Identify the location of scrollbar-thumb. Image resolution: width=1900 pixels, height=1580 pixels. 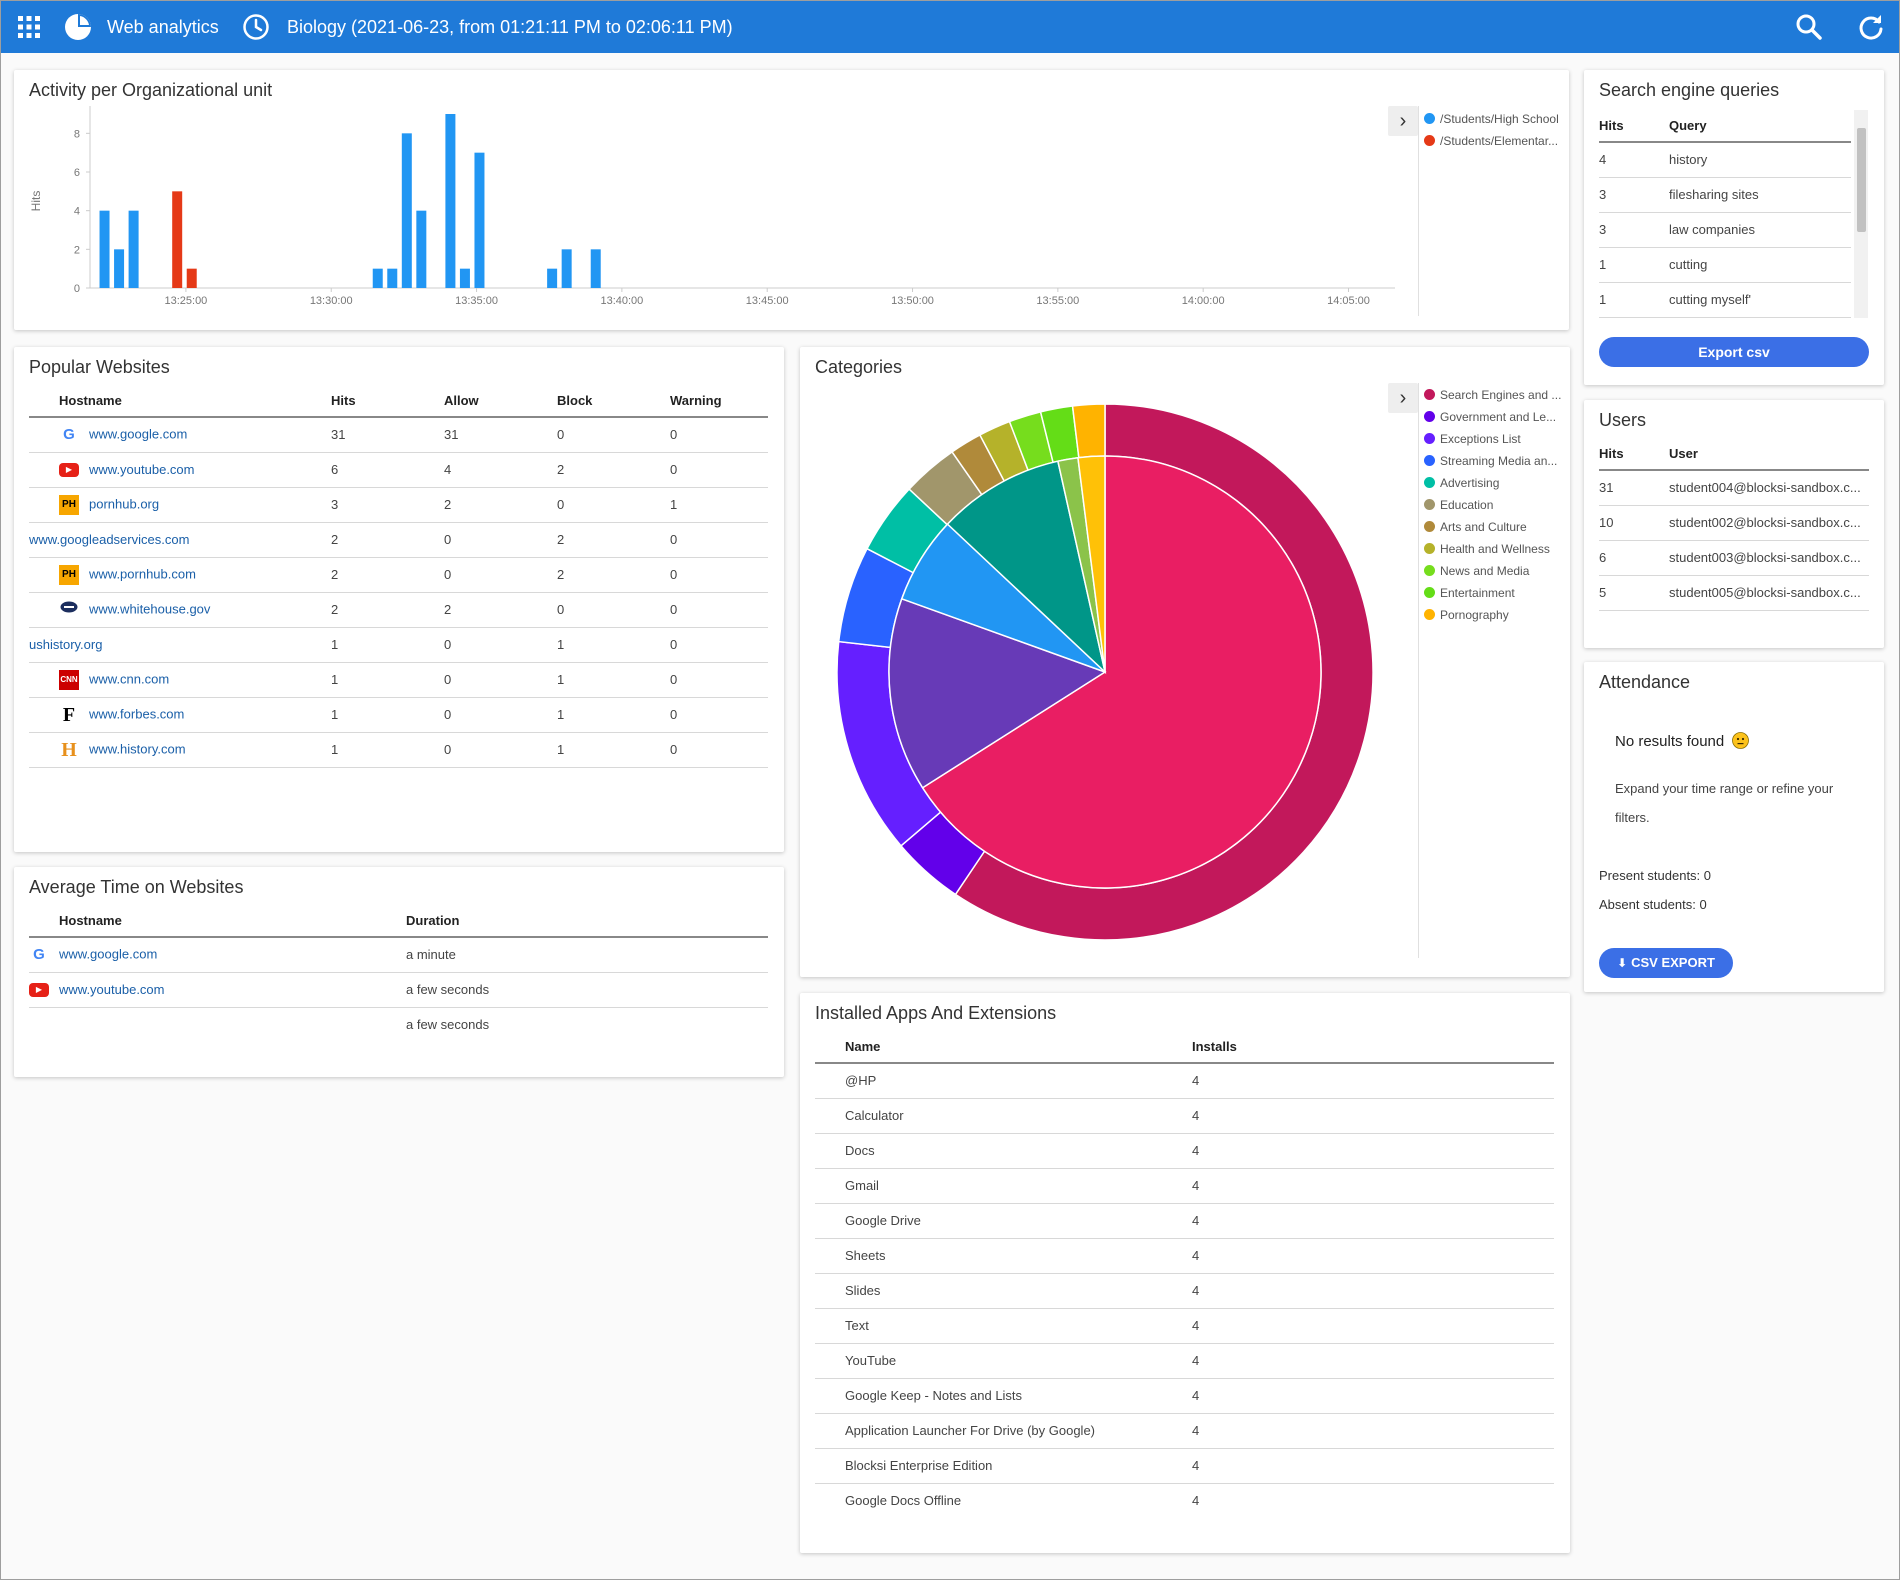
(1861, 180).